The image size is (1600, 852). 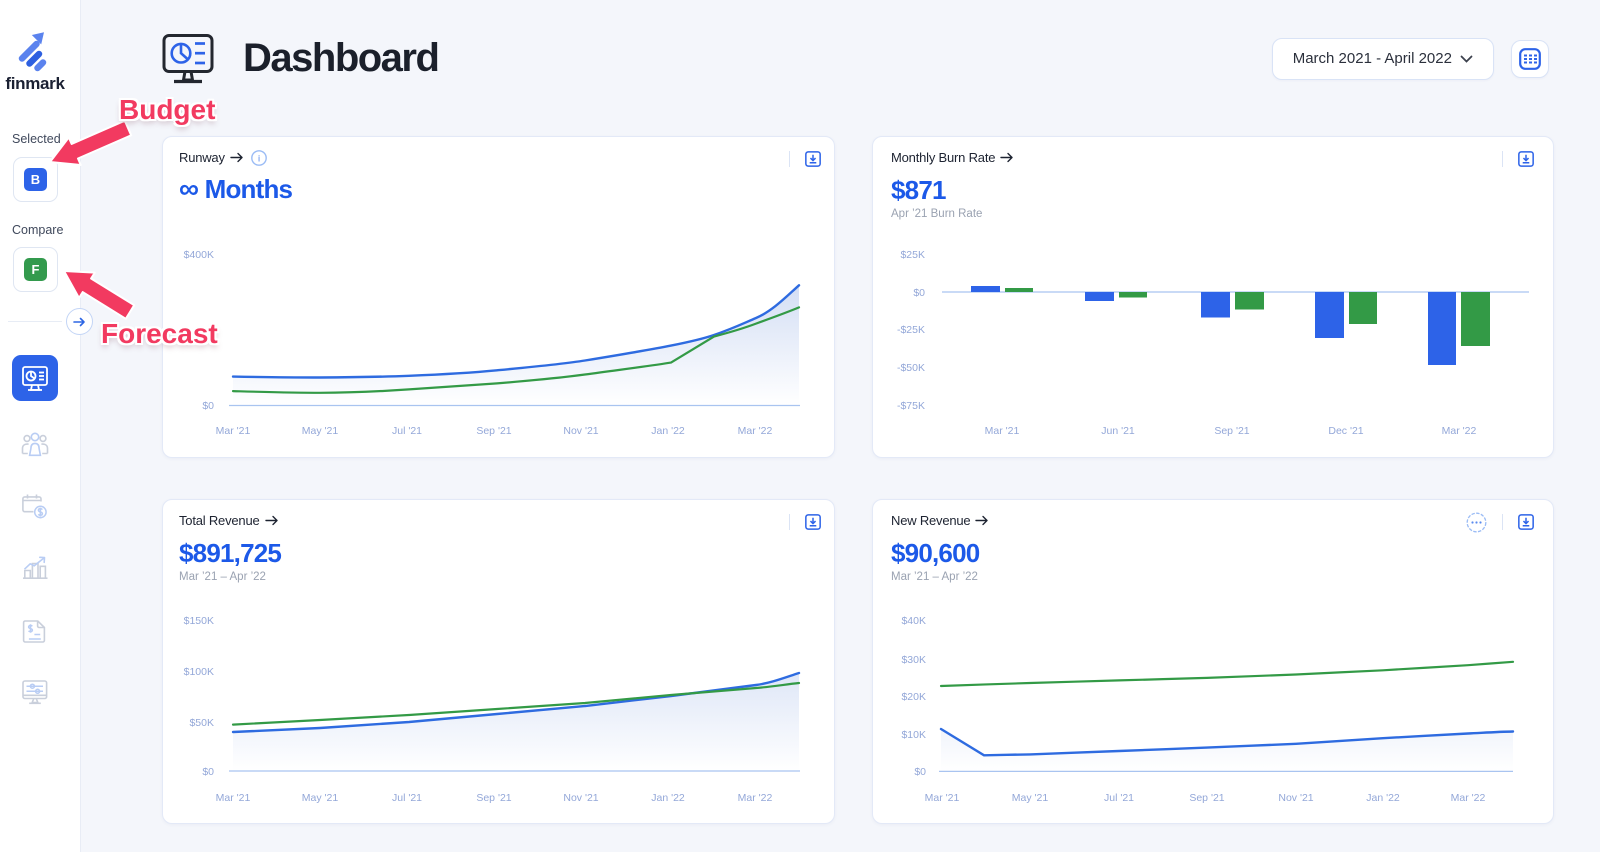 What do you see at coordinates (259, 159) in the screenshot?
I see `svg-text: i` at bounding box center [259, 159].